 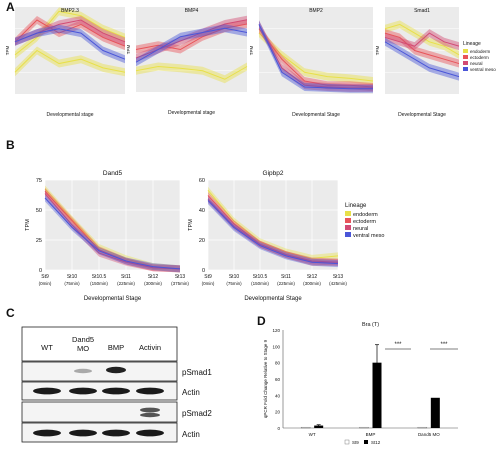 I want to click on chart-b1-ylabel: TPM, so click(x=28, y=225).